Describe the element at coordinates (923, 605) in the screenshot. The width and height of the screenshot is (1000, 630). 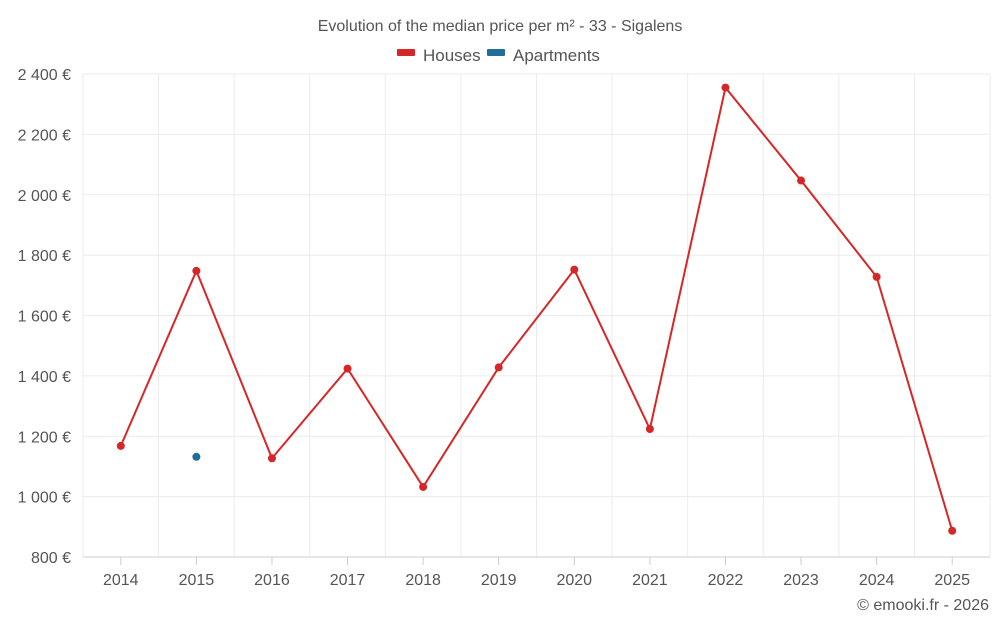
I see `credit-text: © emooki.fr - 2026` at that location.